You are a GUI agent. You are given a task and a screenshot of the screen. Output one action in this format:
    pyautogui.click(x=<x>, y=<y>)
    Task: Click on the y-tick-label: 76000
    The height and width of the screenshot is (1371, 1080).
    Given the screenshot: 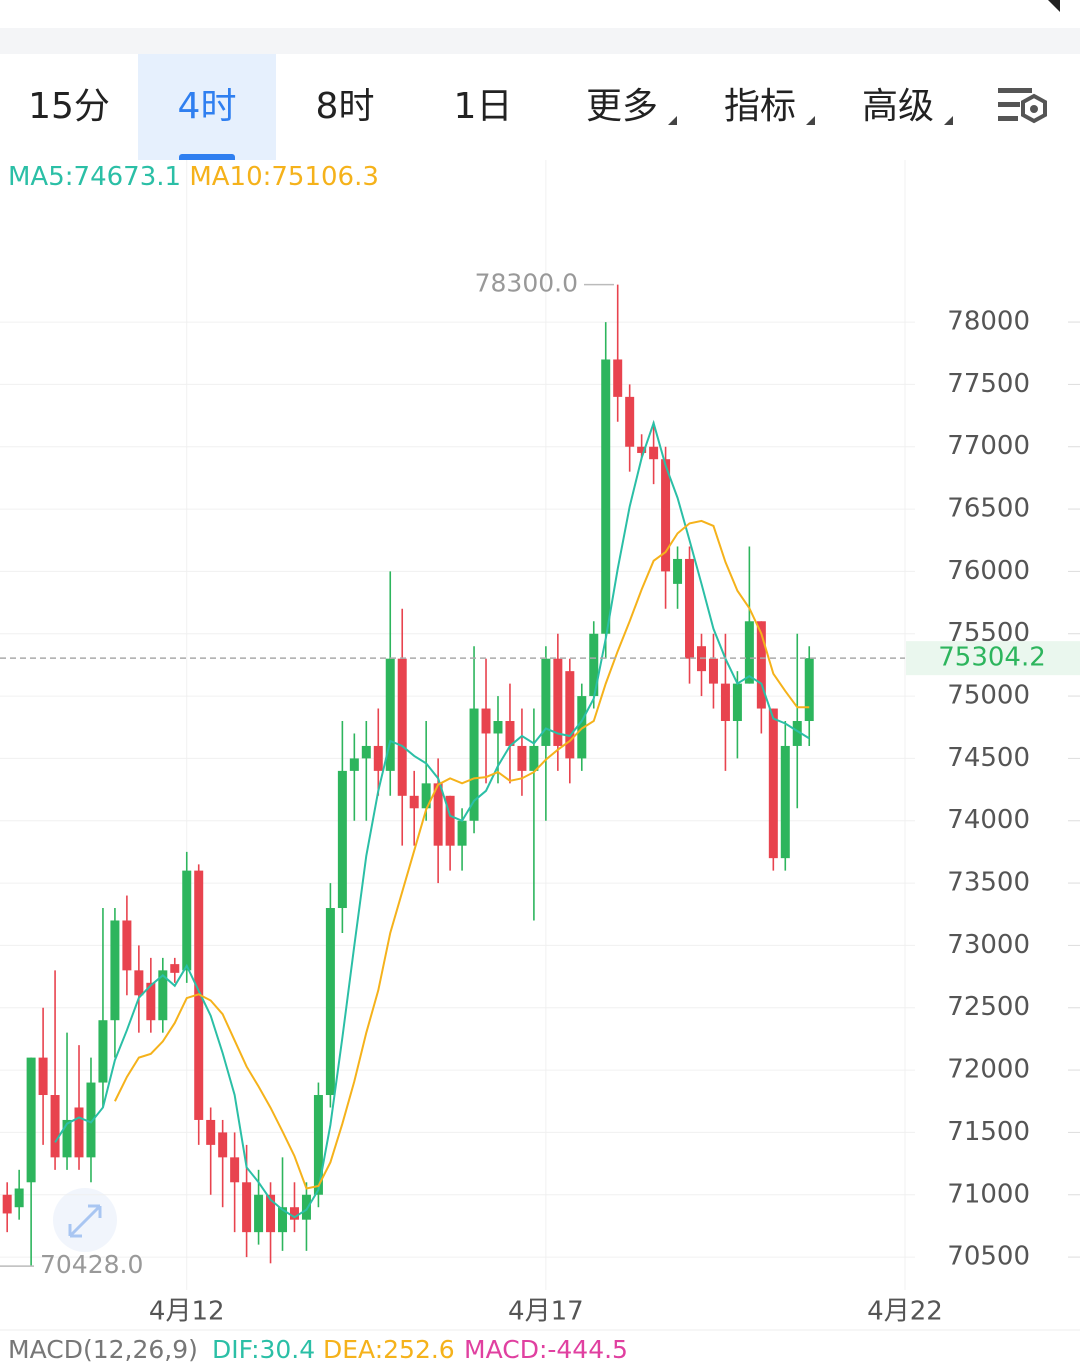 What is the action you would take?
    pyautogui.click(x=988, y=571)
    